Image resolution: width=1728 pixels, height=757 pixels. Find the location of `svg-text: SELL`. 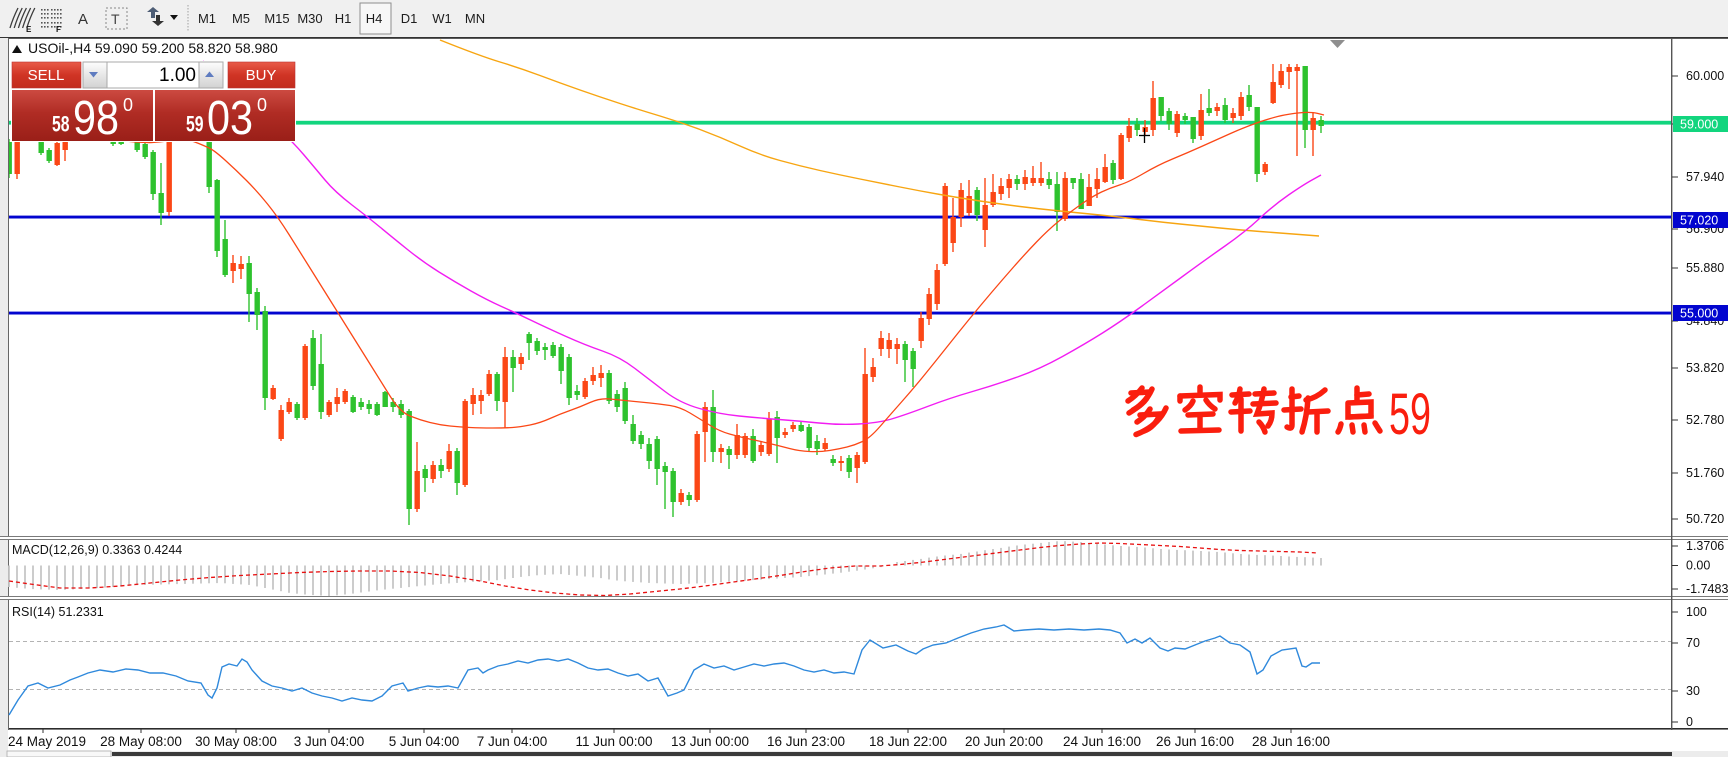

svg-text: SELL is located at coordinates (46, 75).